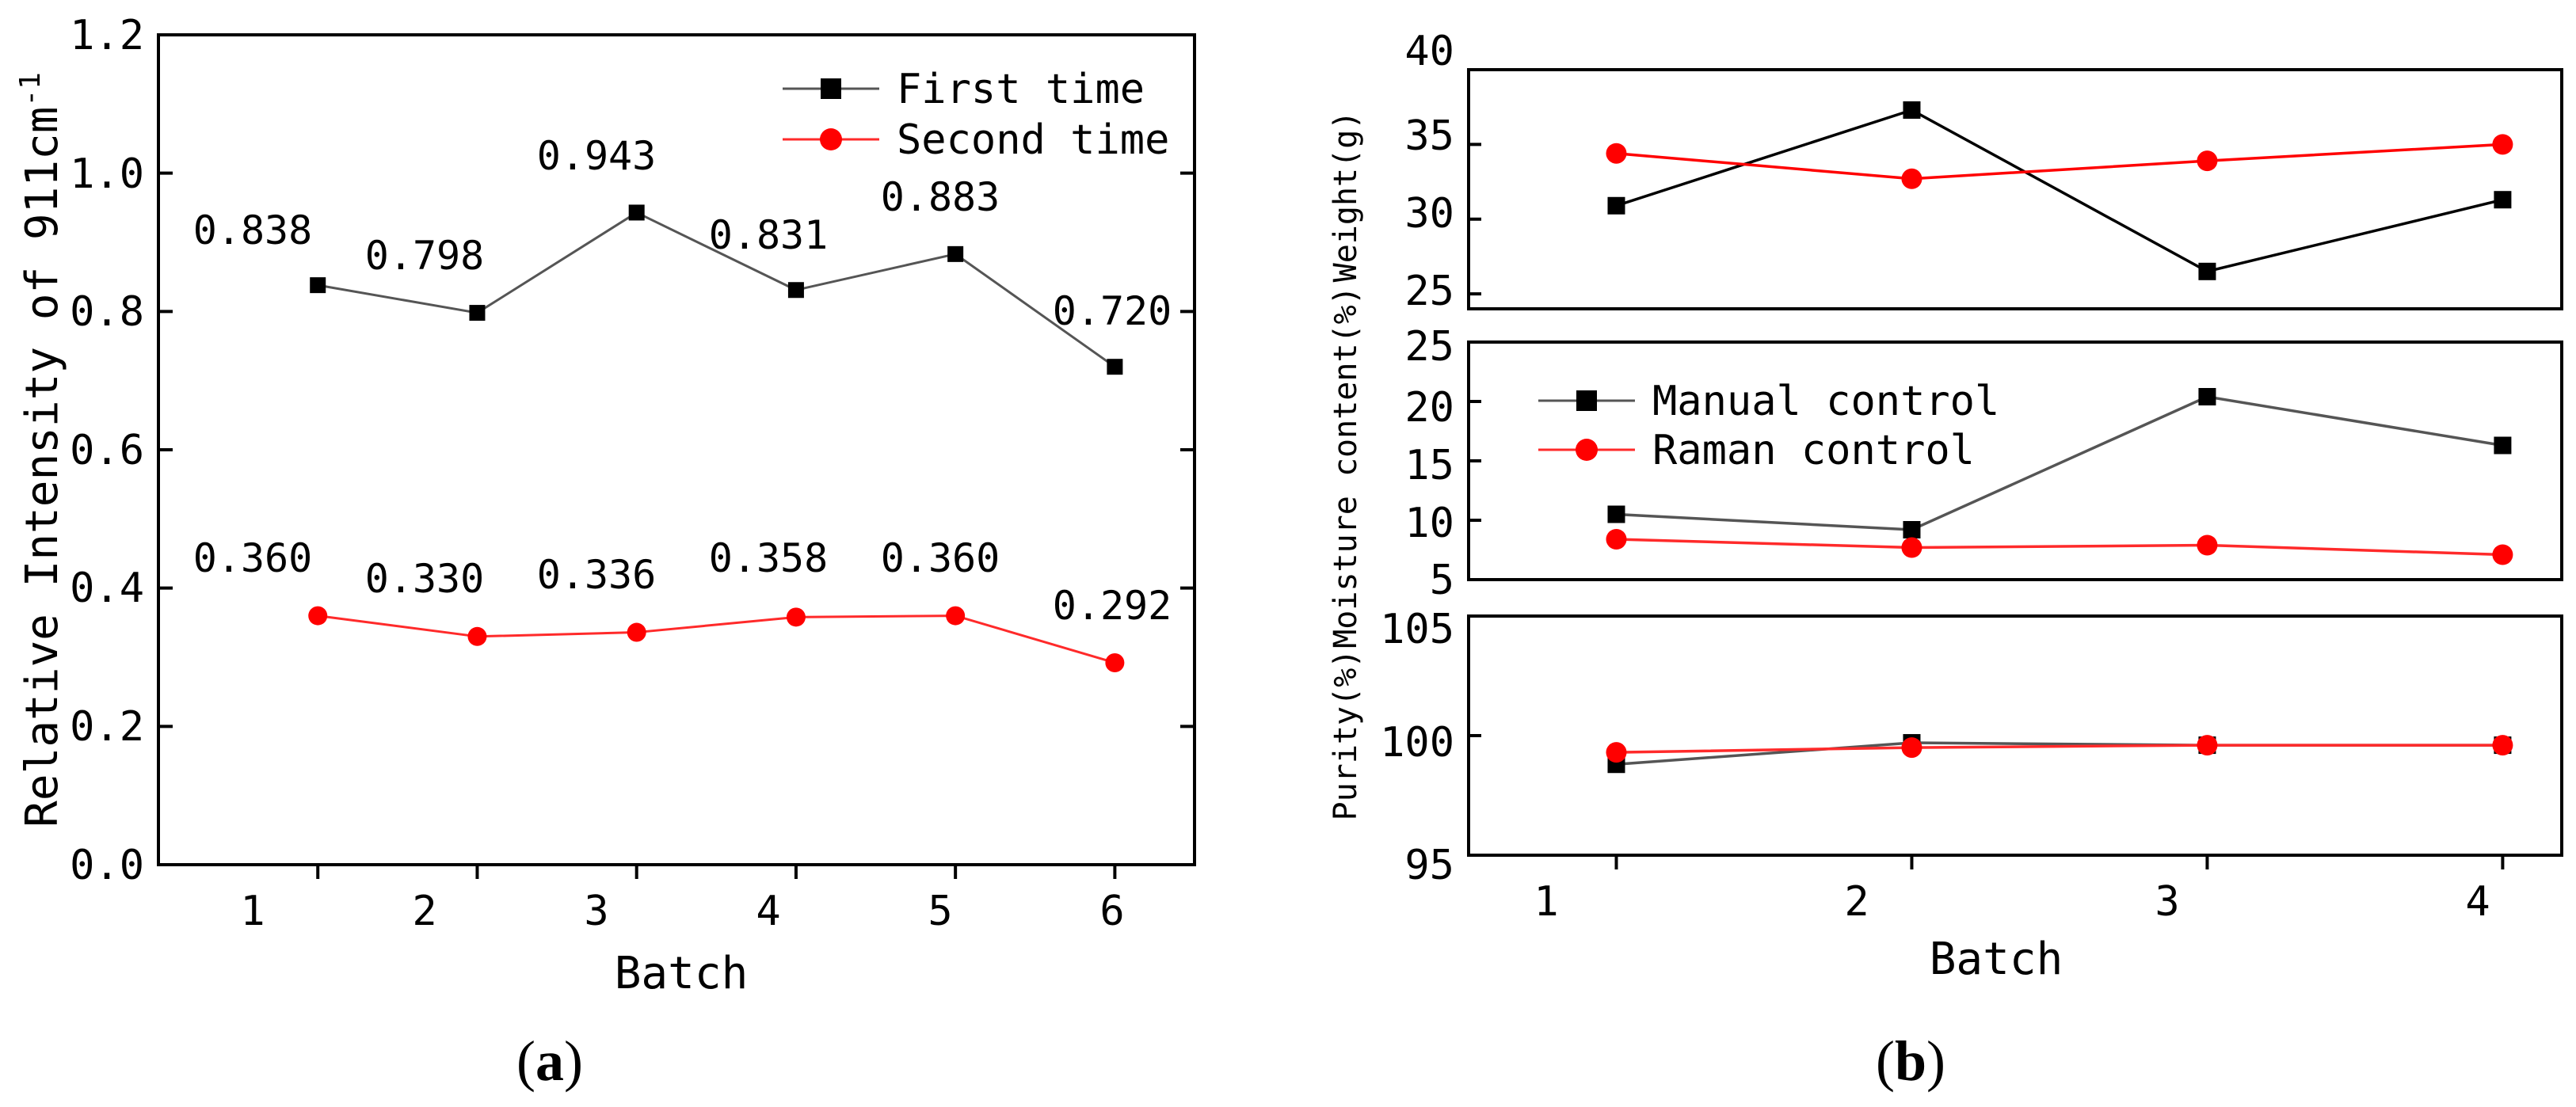 This screenshot has width=2576, height=1107. What do you see at coordinates (1429, 347) in the screenshot?
I see `y-tick-label: 25` at bounding box center [1429, 347].